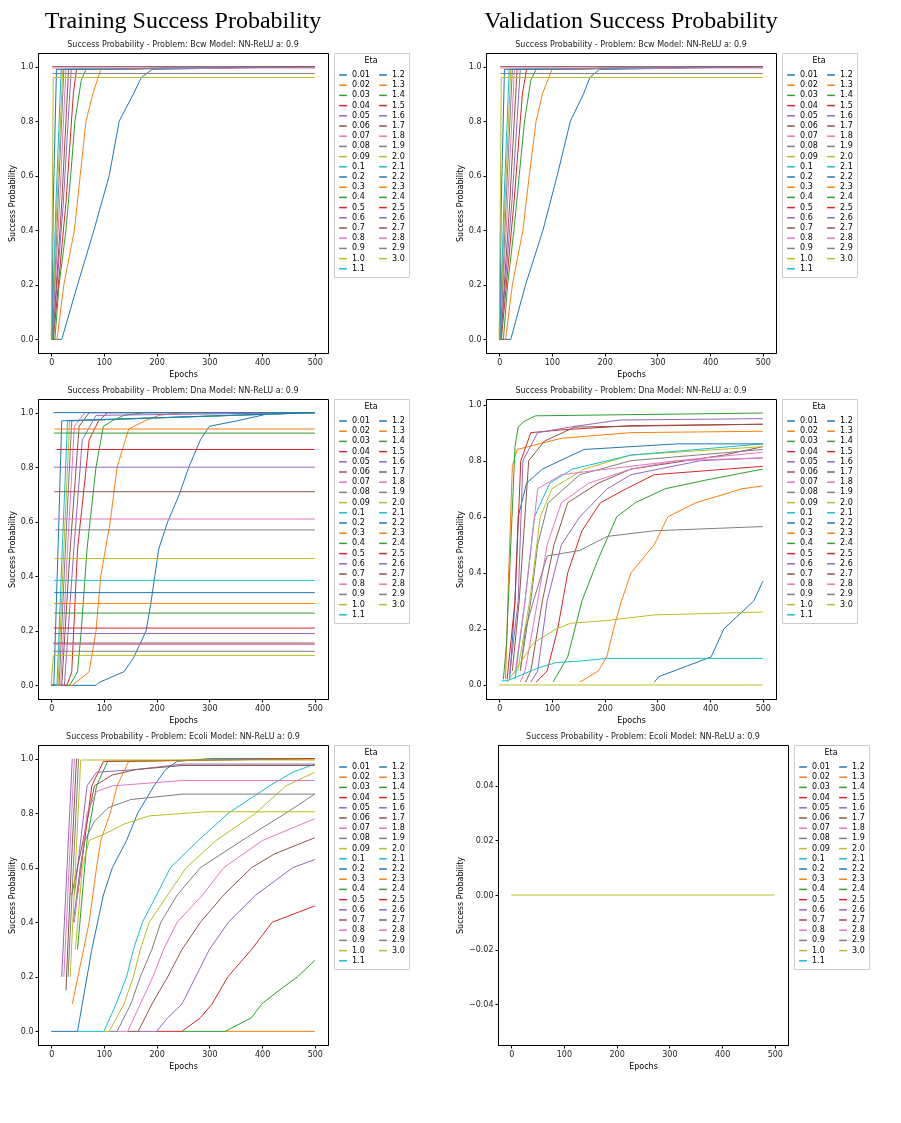 Image resolution: width=901 pixels, height=1123 pixels. I want to click on x-tick-label: 200, so click(157, 708).